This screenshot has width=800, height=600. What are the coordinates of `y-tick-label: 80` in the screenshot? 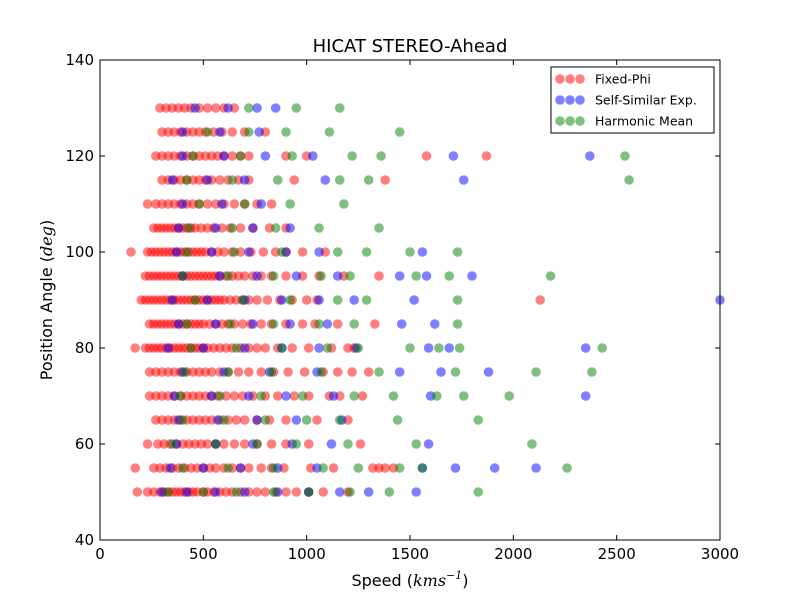 It's located at (84, 348).